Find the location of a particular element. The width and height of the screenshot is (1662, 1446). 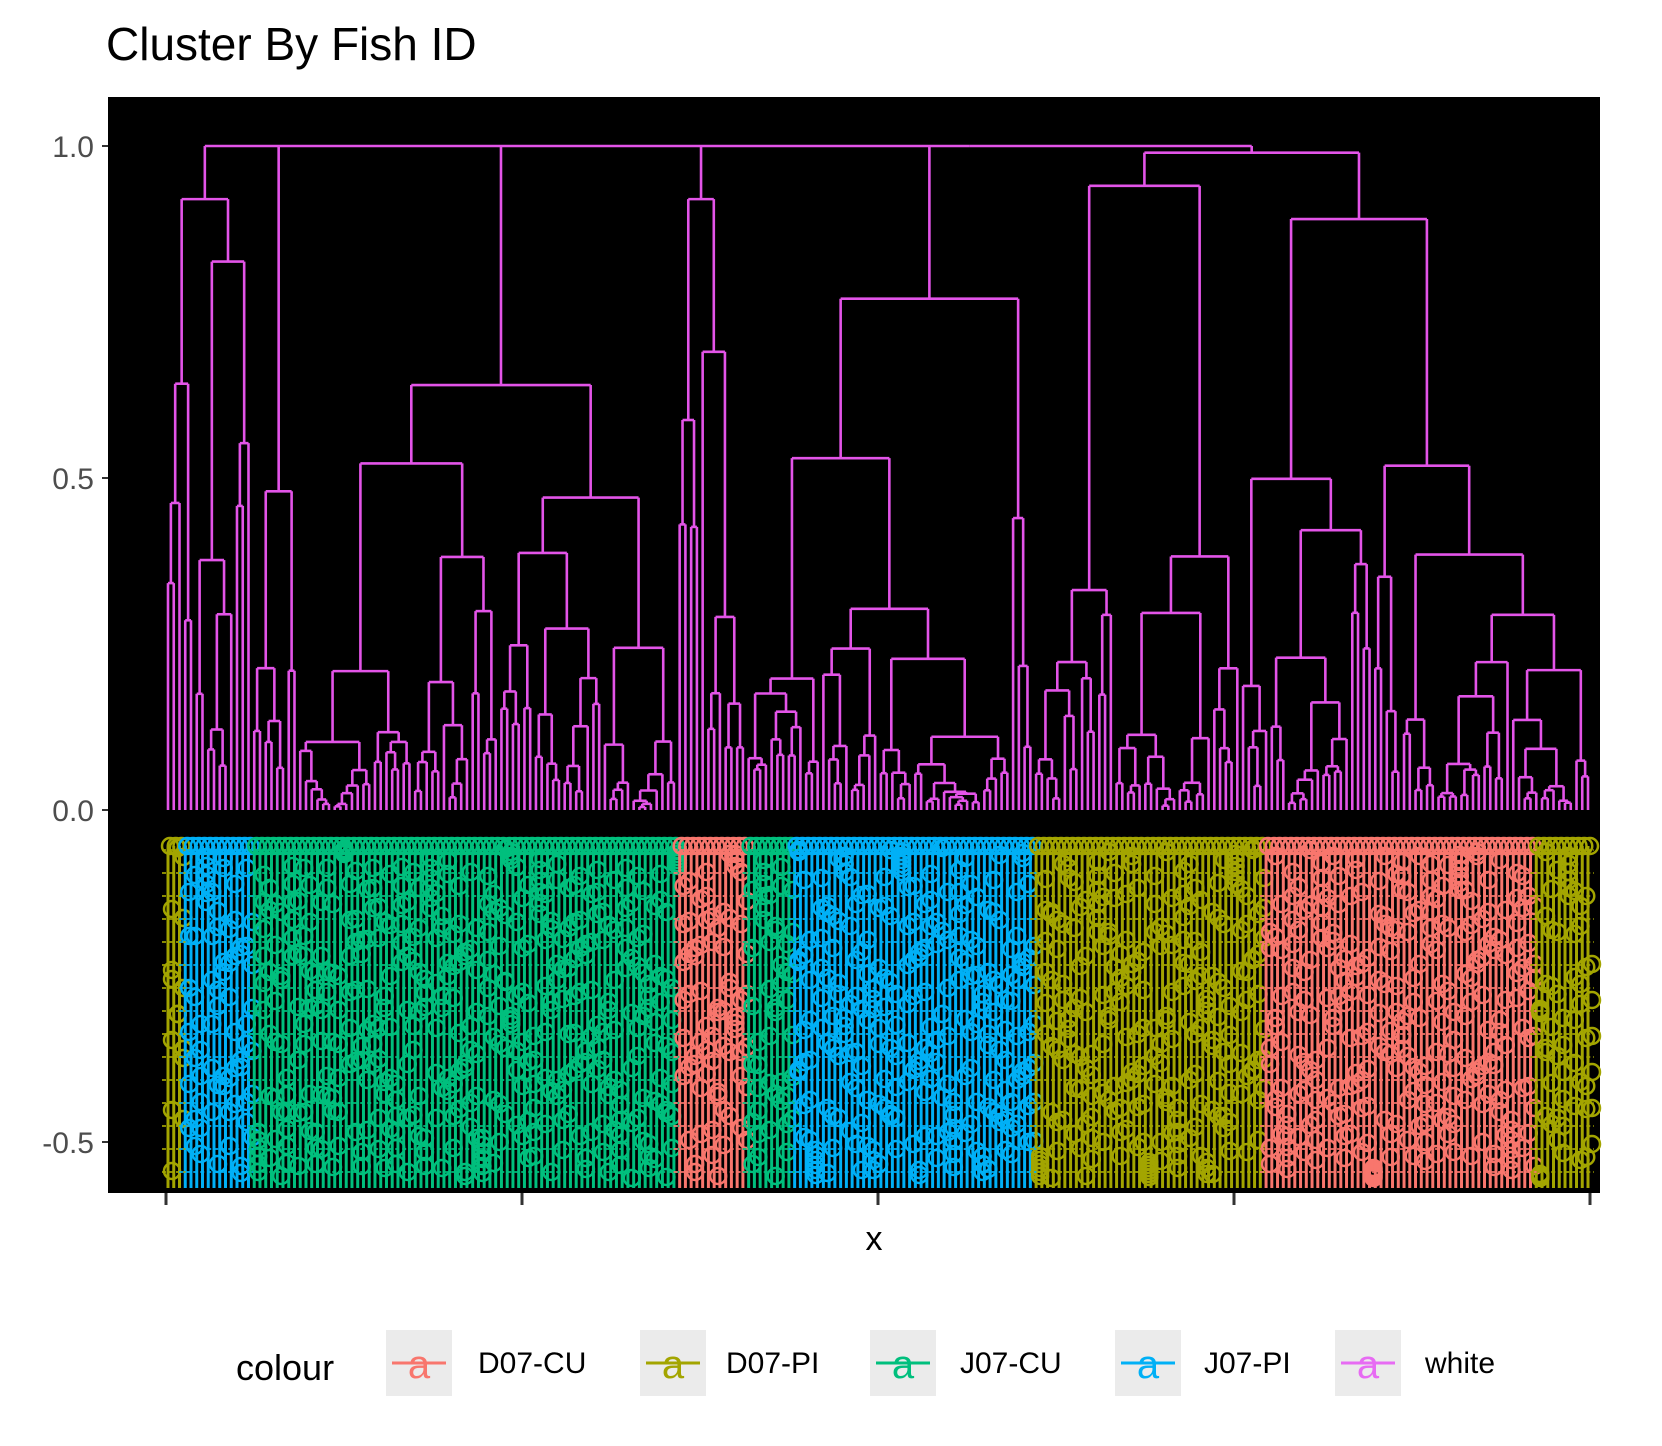

legend-label: D07-CU is located at coordinates (532, 1363).